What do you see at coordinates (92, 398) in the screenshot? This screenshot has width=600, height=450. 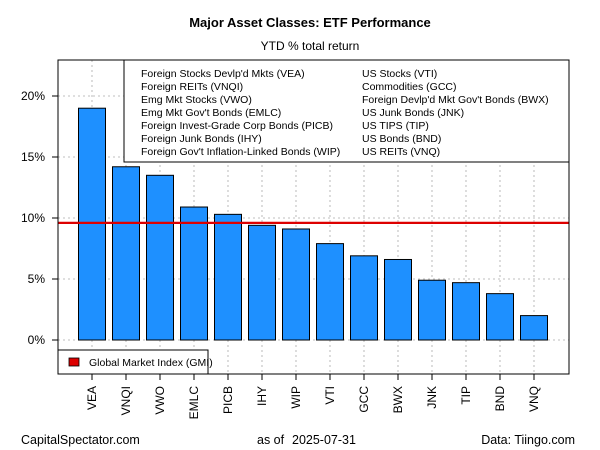 I see `x-tick-label-vea: VEA` at bounding box center [92, 398].